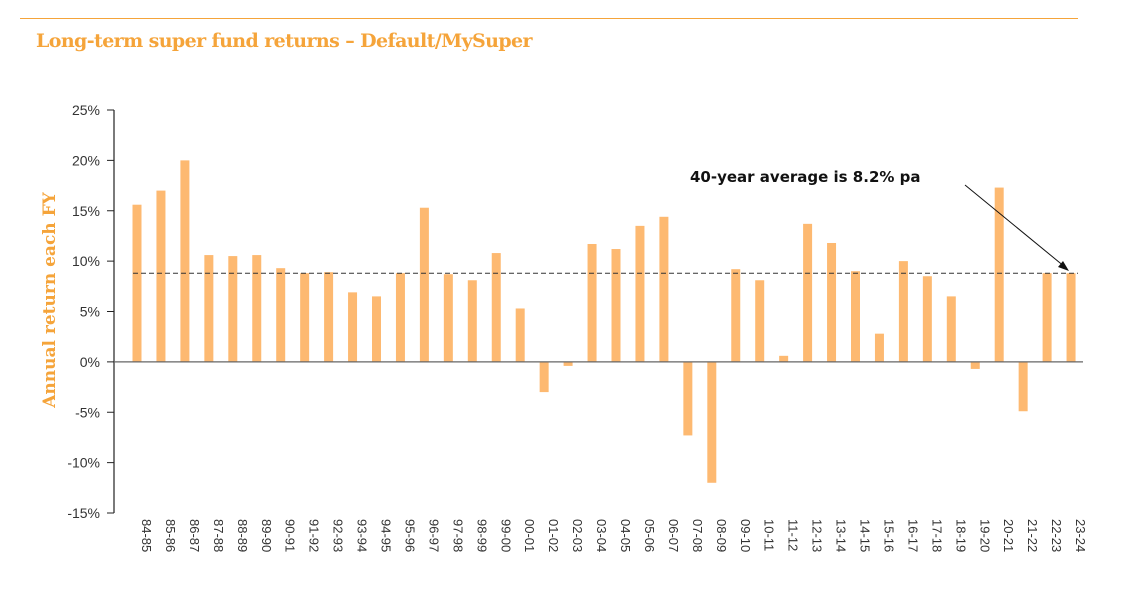 This screenshot has width=1121, height=597. Describe the element at coordinates (83, 513) in the screenshot. I see `y-tick-label: -15%` at that location.